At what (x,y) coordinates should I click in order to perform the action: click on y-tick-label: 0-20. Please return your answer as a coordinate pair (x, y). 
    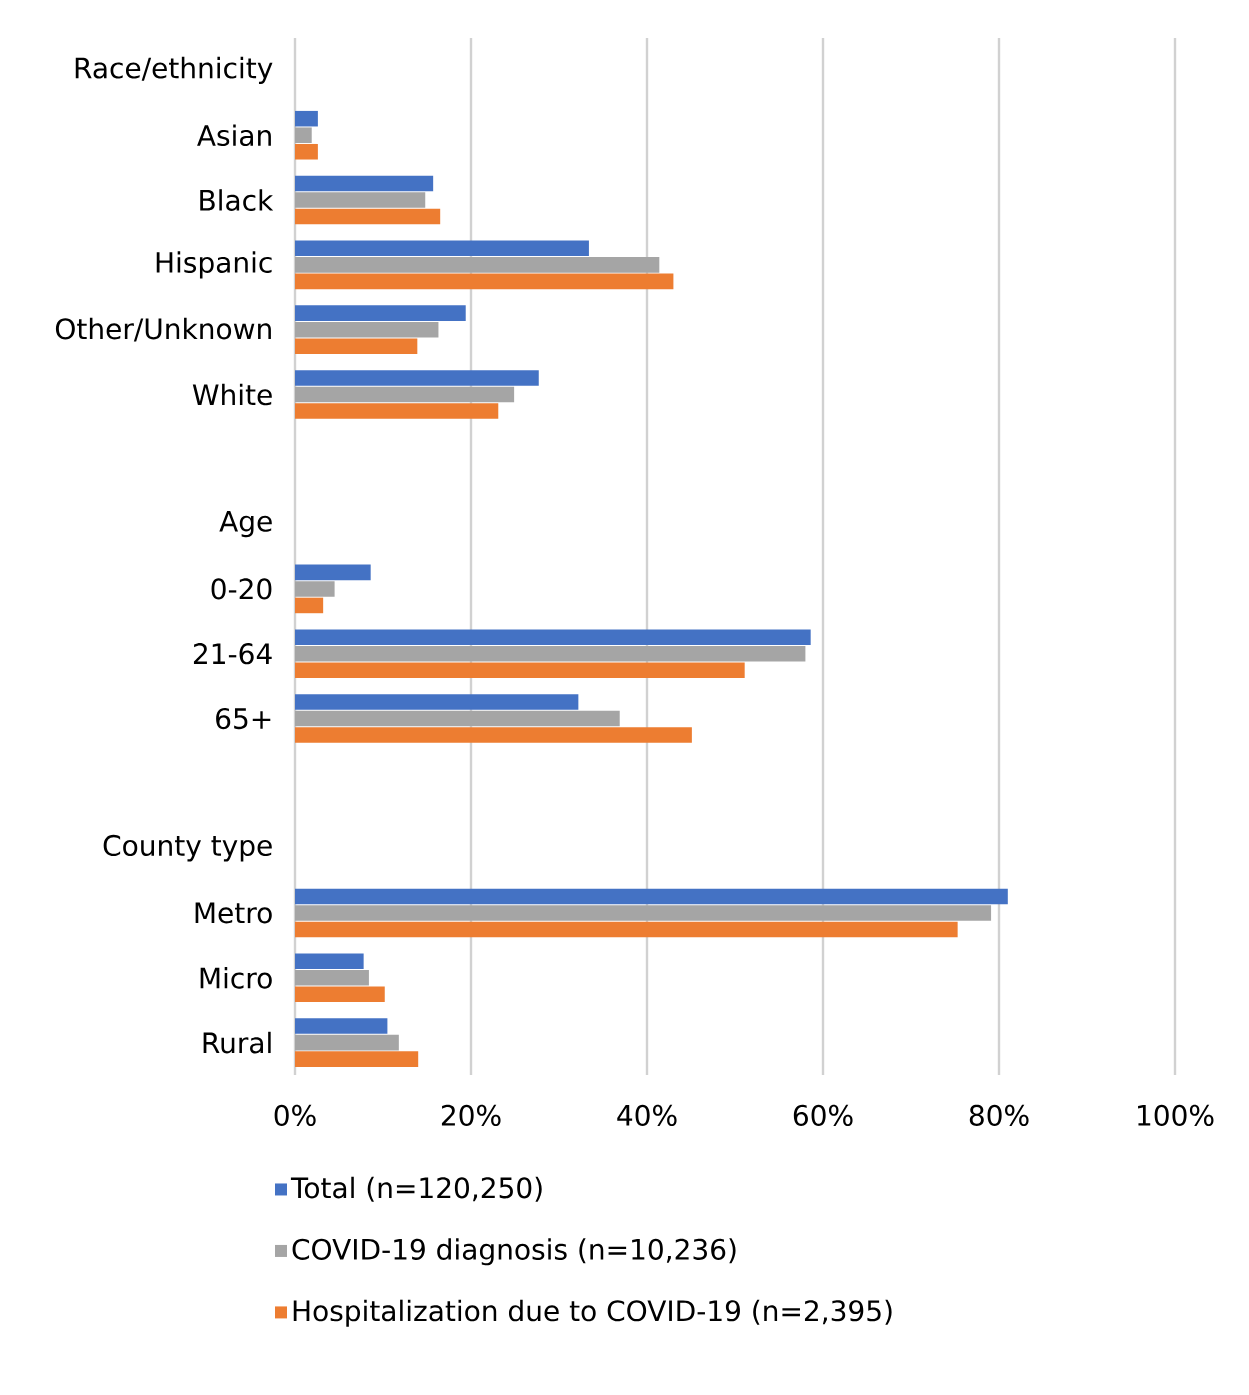
    Looking at the image, I should click on (241, 589).